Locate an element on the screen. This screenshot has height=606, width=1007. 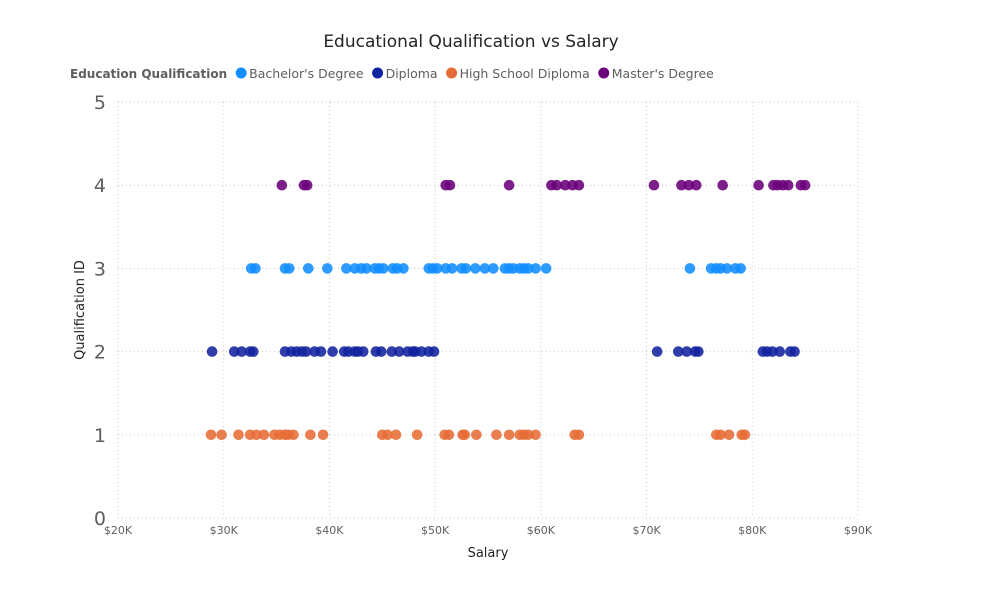
x-tick-label: $50K is located at coordinates (435, 530).